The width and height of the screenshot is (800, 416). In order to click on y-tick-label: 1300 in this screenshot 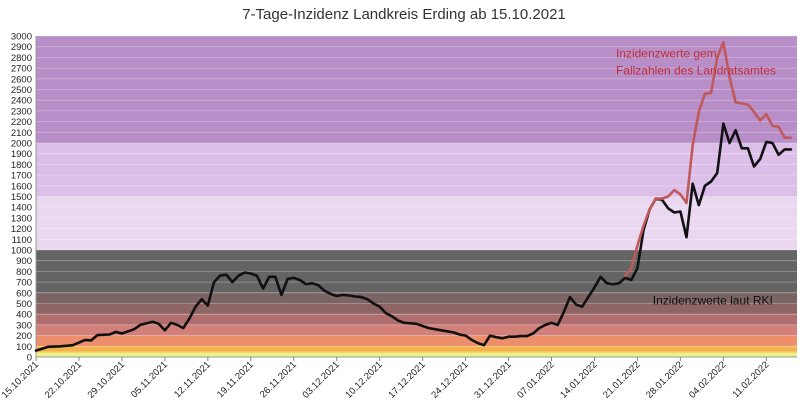, I will do `click(21, 218)`.